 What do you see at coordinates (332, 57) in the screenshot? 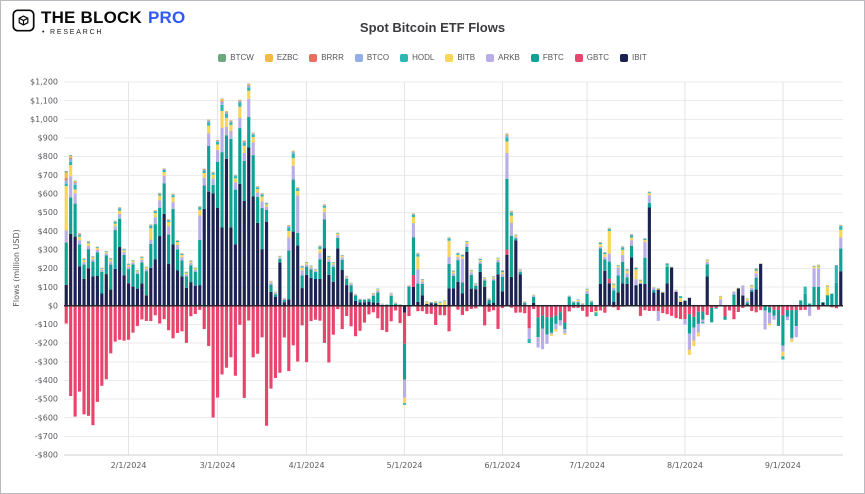
I see `legend-label: BRRR` at bounding box center [332, 57].